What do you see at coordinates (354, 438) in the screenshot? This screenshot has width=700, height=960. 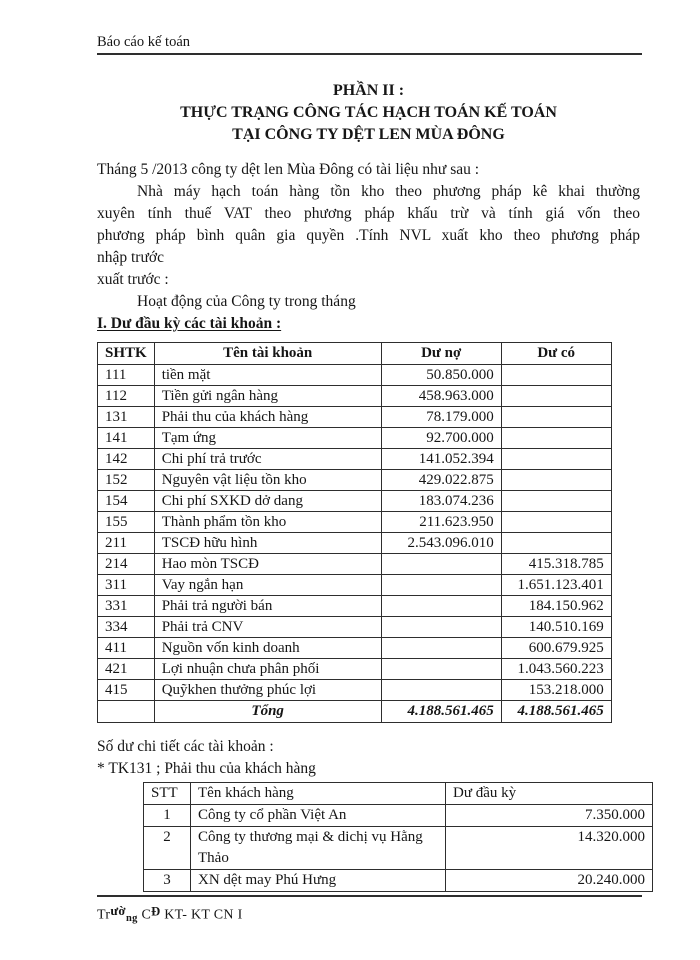 I see `table-row: 141 Tạm ứng 92.700.000` at bounding box center [354, 438].